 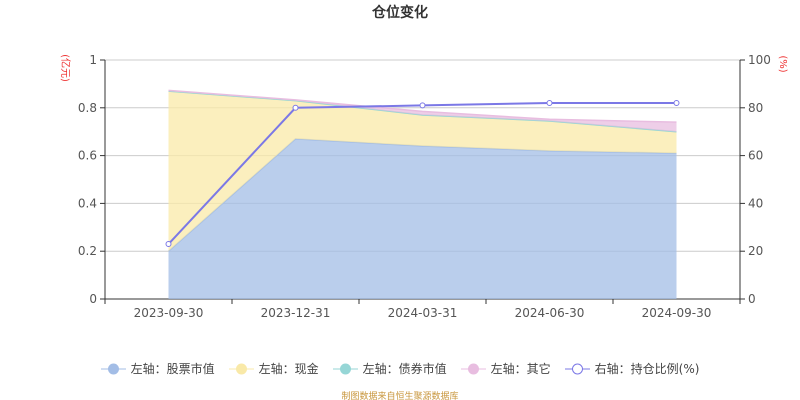 What do you see at coordinates (647, 369) in the screenshot?
I see `legend-label: 右轴：持仓比例(%)` at bounding box center [647, 369].